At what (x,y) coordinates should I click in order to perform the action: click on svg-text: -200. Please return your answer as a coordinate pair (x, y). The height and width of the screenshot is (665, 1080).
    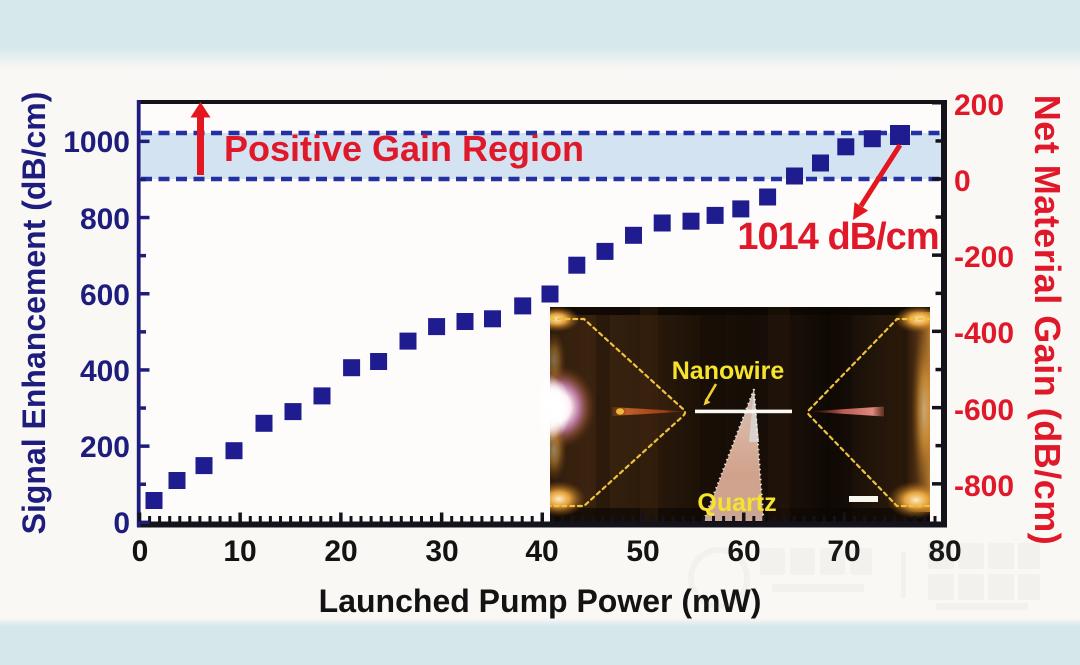
    Looking at the image, I should click on (984, 257).